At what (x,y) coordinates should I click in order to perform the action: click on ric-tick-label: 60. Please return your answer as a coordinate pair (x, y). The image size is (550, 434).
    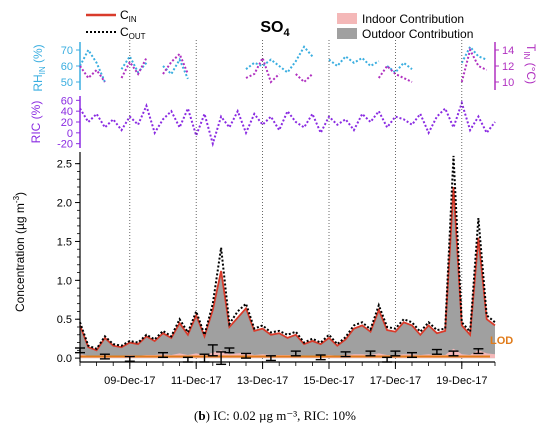
    Looking at the image, I should click on (67, 101).